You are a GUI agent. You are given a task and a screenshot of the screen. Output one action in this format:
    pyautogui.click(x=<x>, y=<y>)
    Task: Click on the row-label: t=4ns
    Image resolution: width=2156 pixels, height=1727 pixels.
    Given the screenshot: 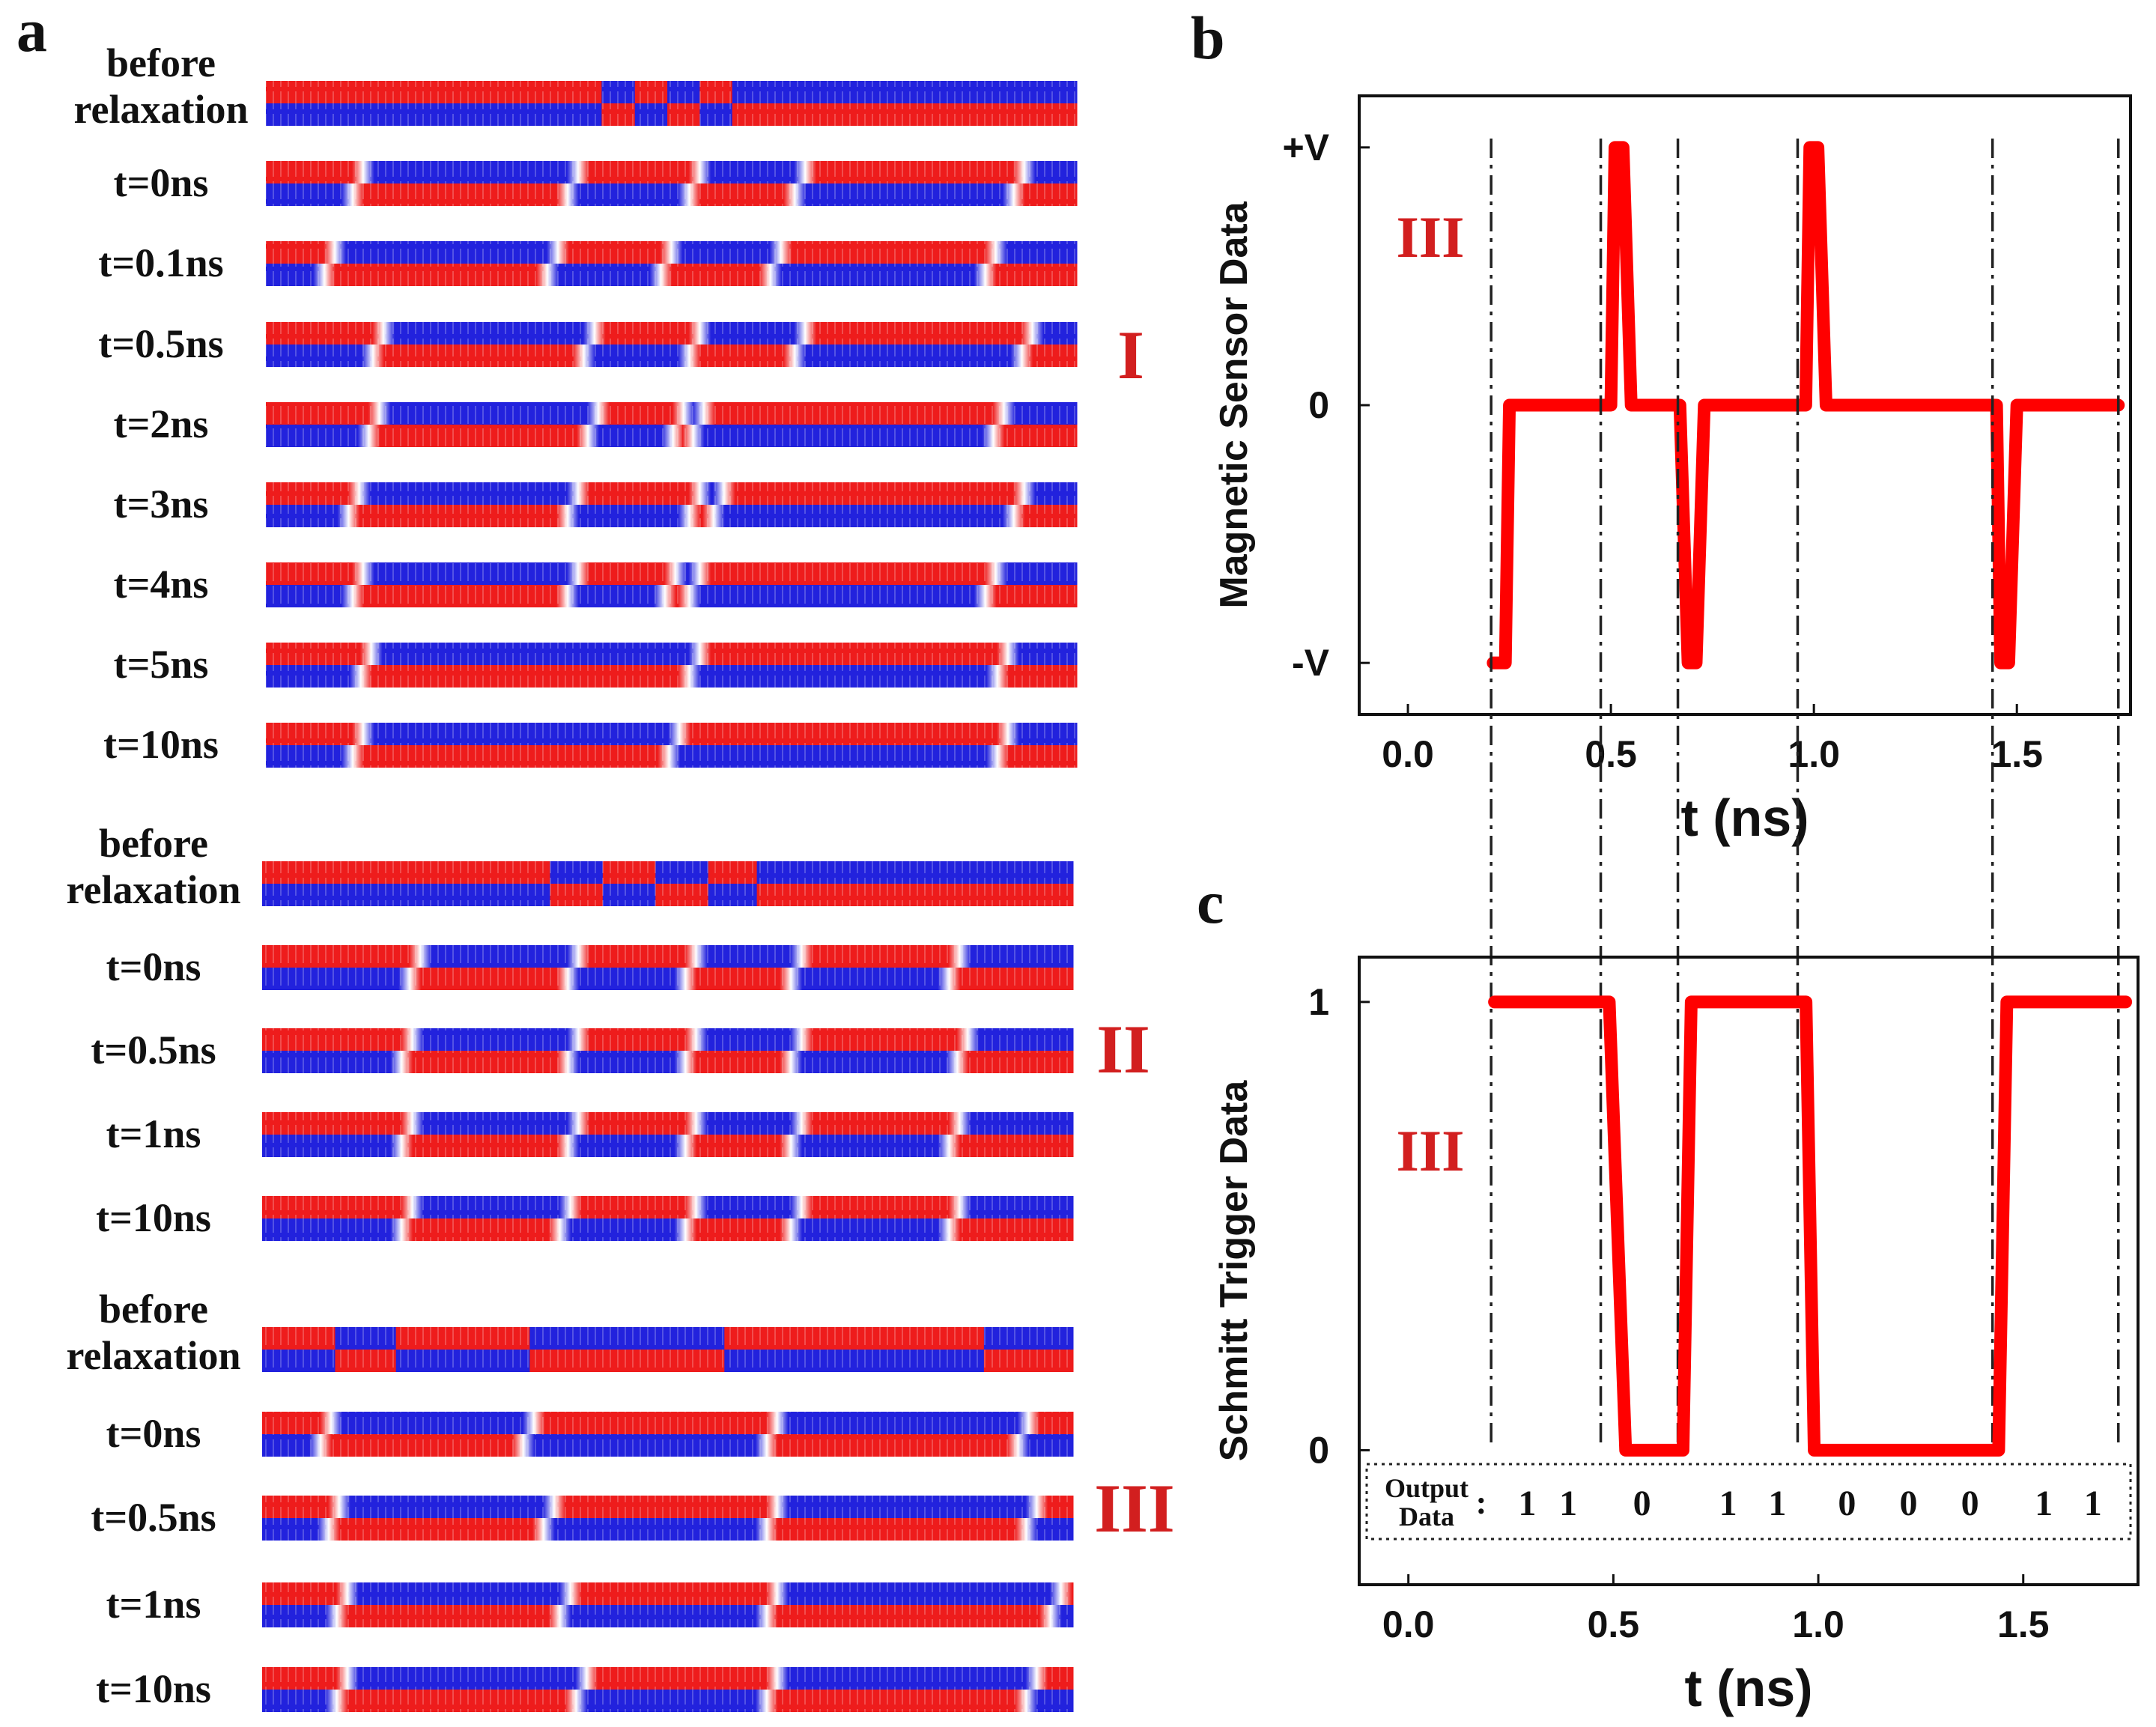 What is the action you would take?
    pyautogui.click(x=161, y=584)
    